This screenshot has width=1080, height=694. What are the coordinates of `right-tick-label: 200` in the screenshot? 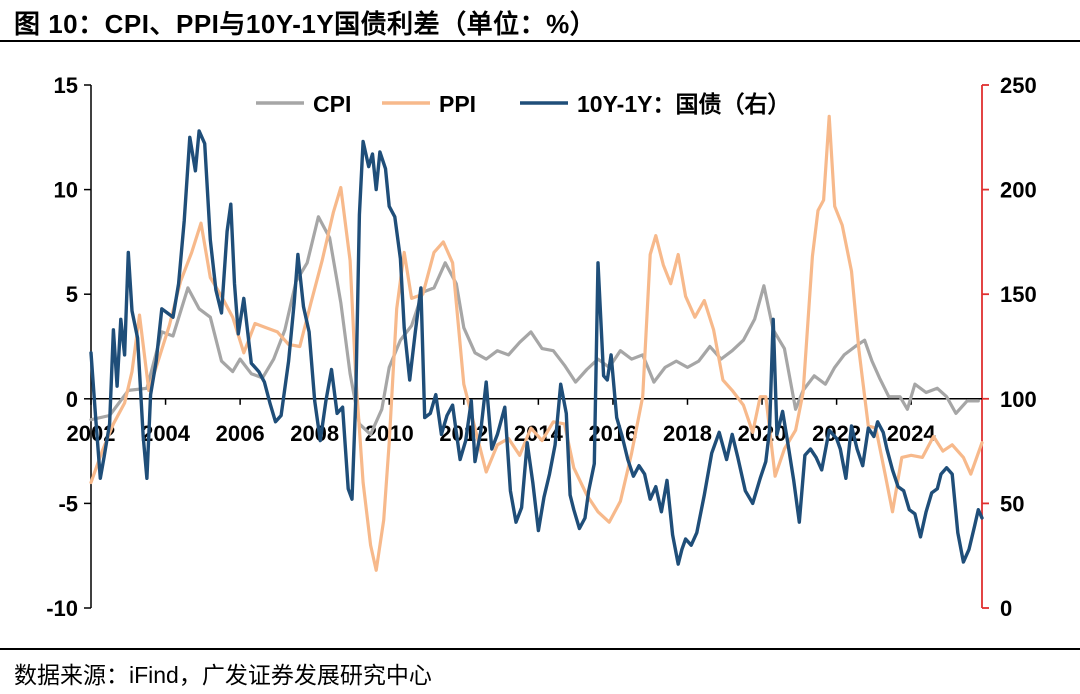 It's located at (1018, 190).